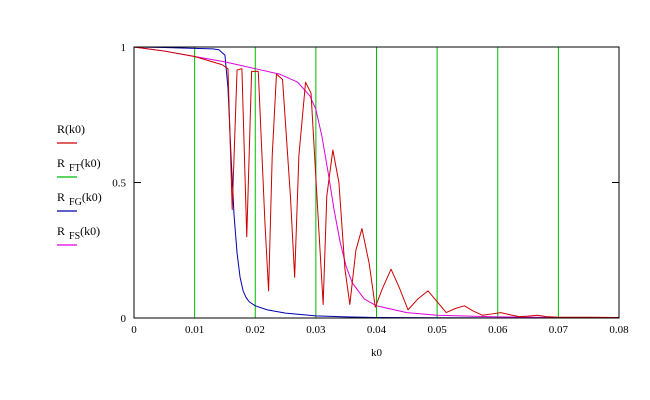  What do you see at coordinates (74, 236) in the screenshot?
I see `legend-label-sub: FS` at bounding box center [74, 236].